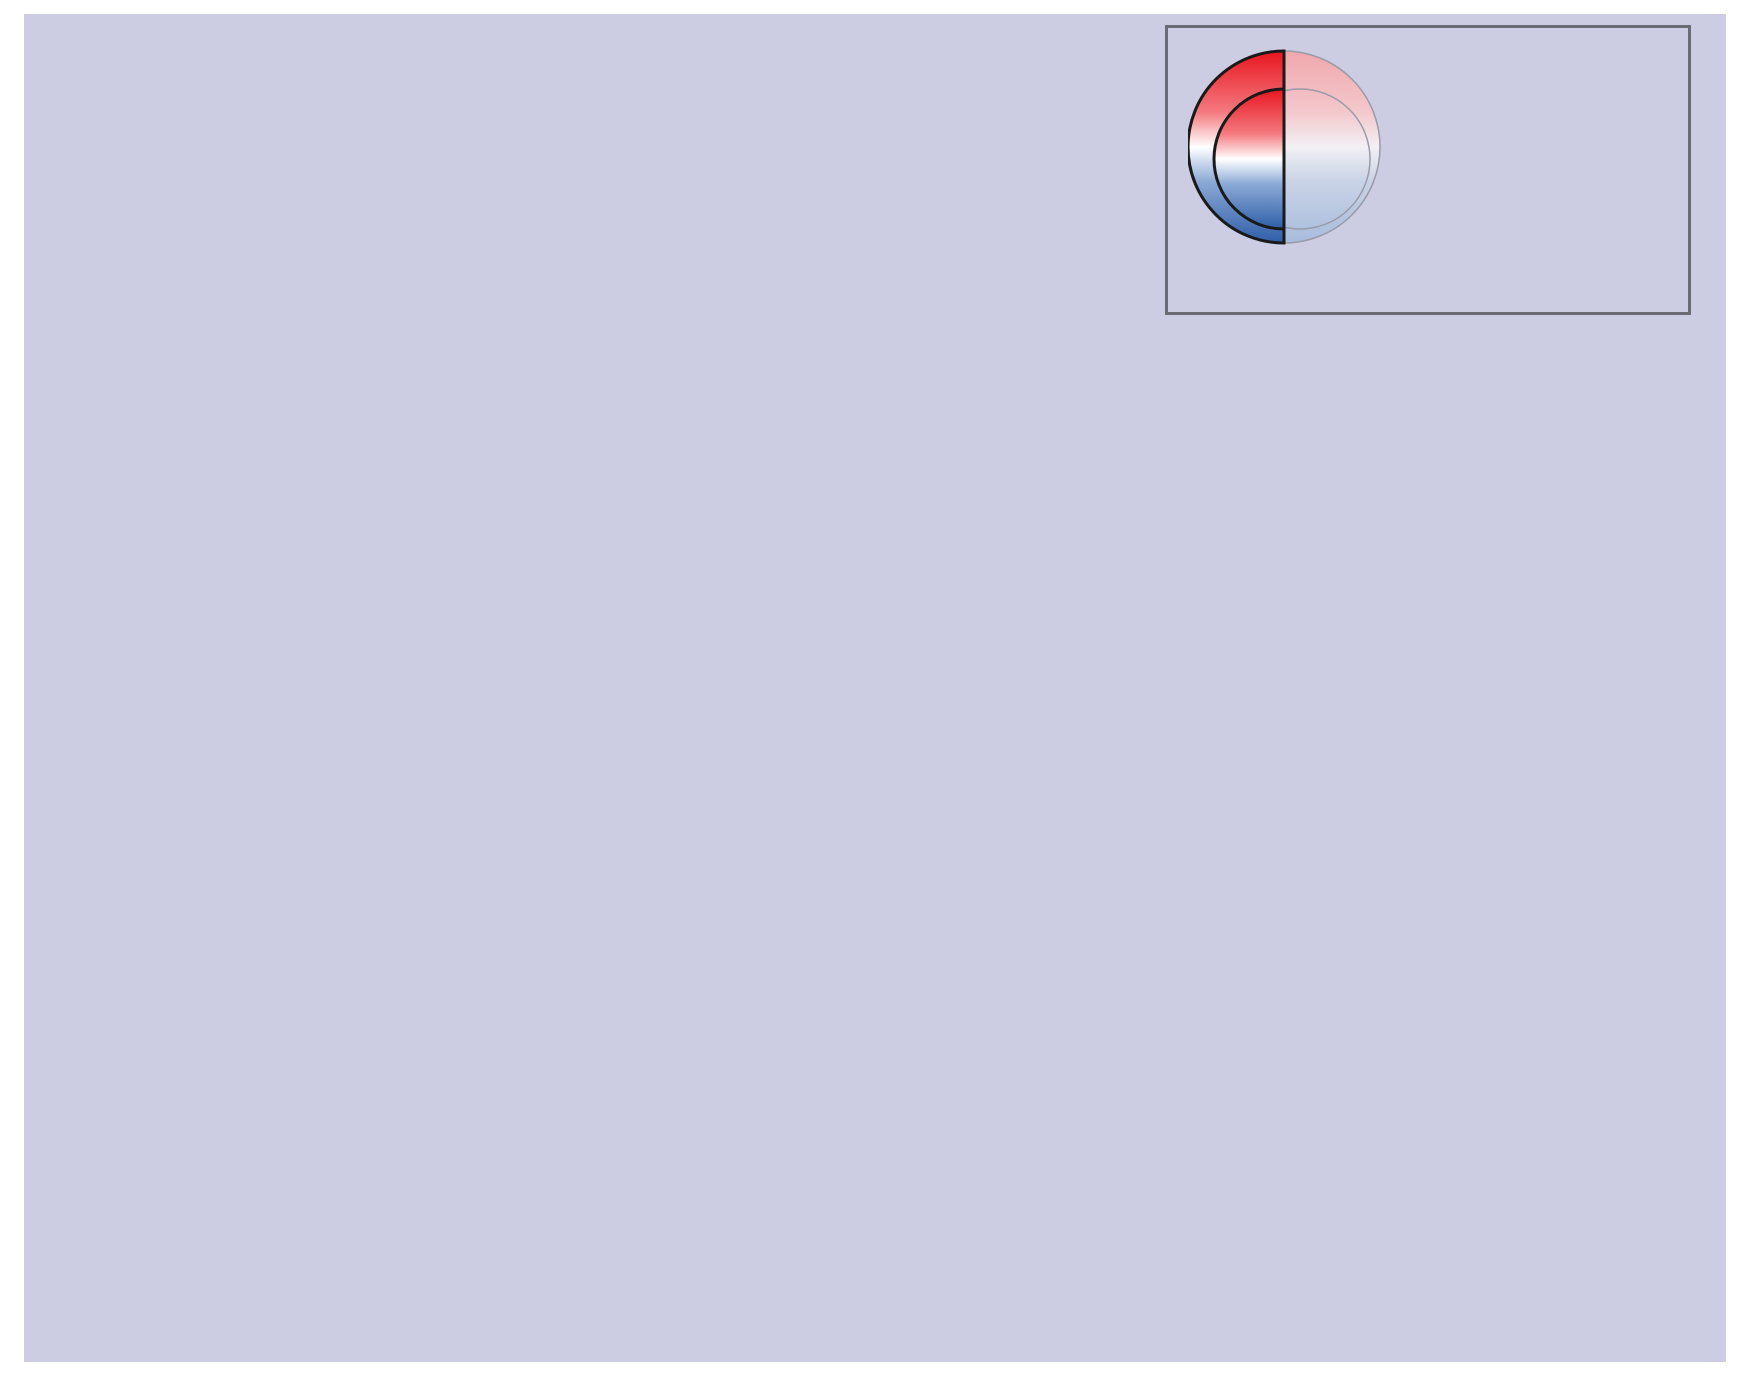 The width and height of the screenshot is (1750, 1376). I want to click on legend-panel, so click(1428, 170).